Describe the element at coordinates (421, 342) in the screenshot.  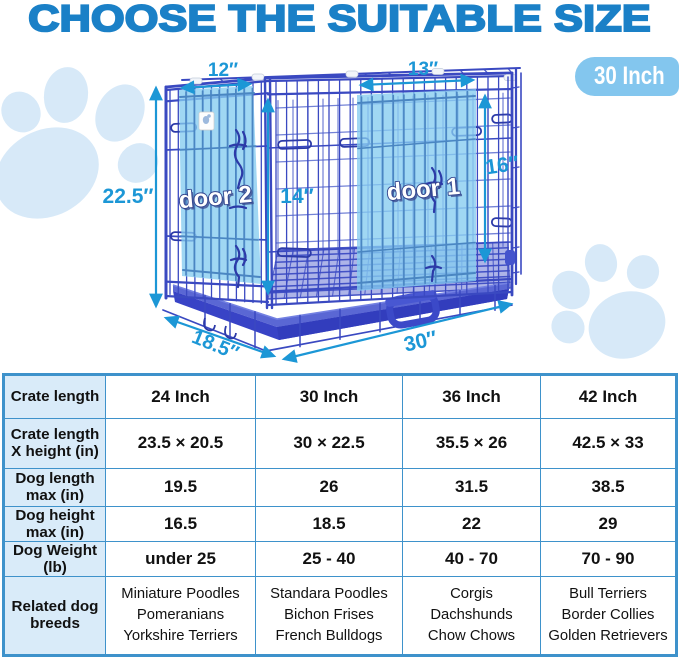
I see `svg-text: 30″` at that location.